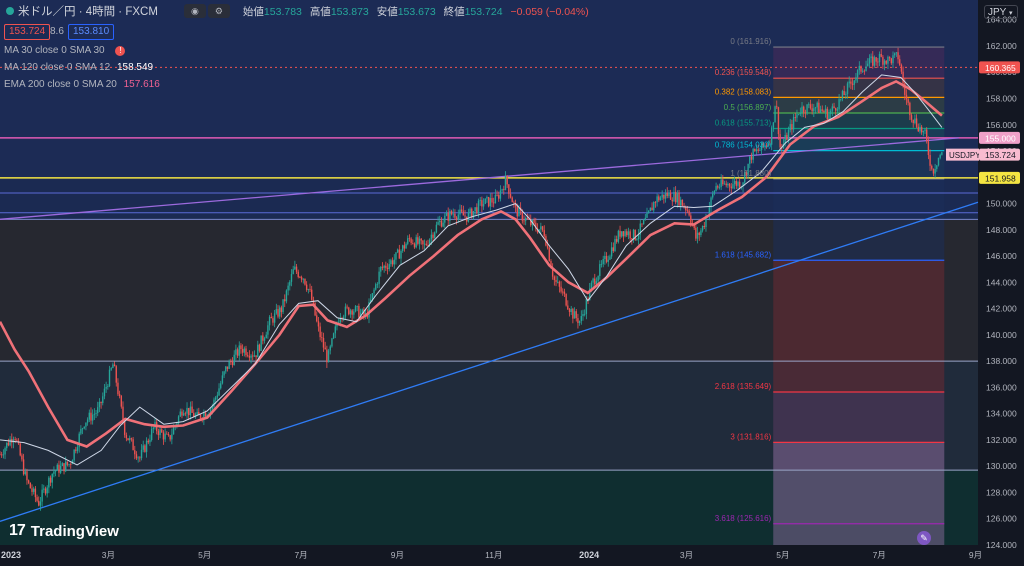 The width and height of the screenshot is (1024, 566). I want to click on buy-button: 153.810, so click(91, 32).